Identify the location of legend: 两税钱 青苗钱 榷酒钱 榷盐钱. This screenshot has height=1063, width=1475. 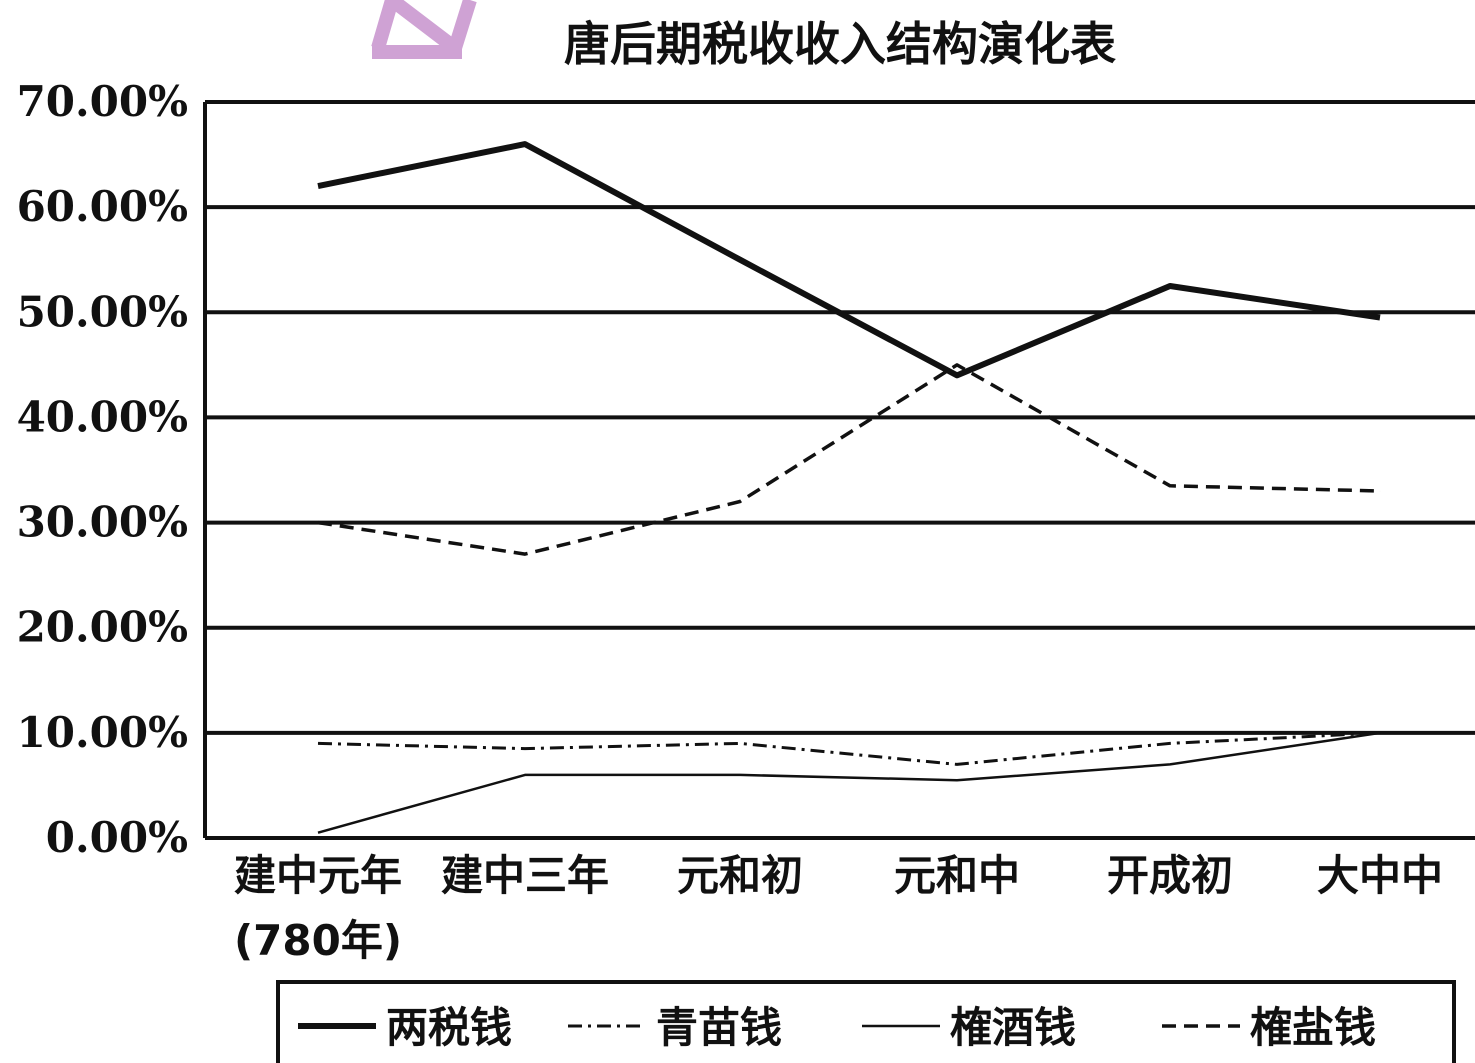
(866, 1021).